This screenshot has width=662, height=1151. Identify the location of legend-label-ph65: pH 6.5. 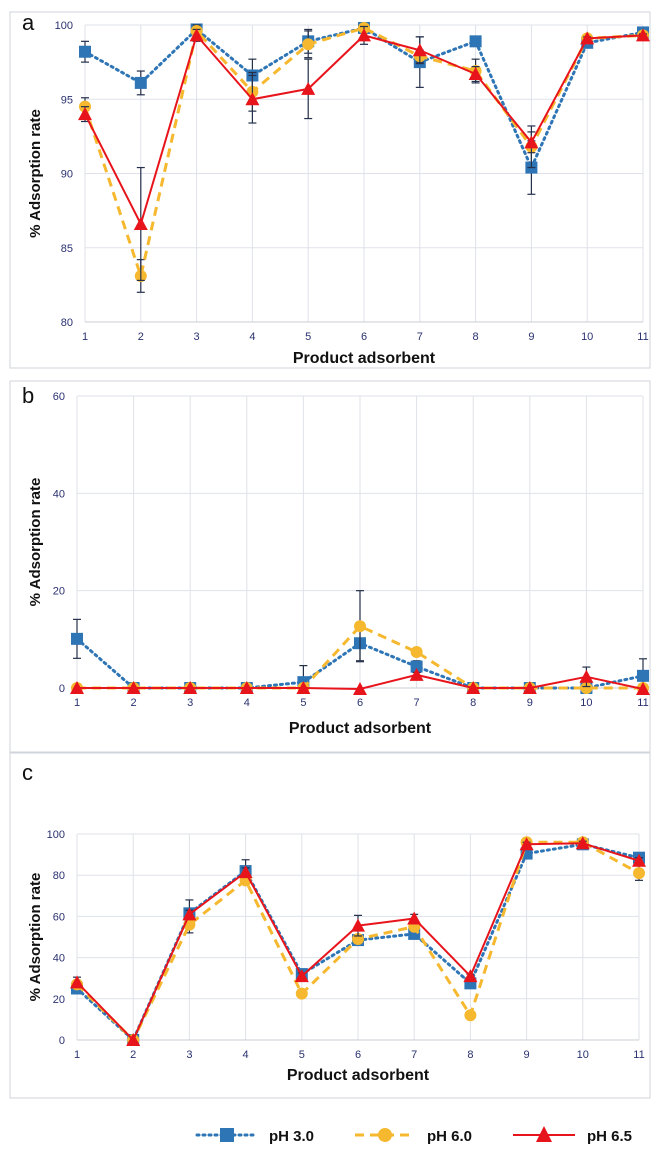
(609, 1136).